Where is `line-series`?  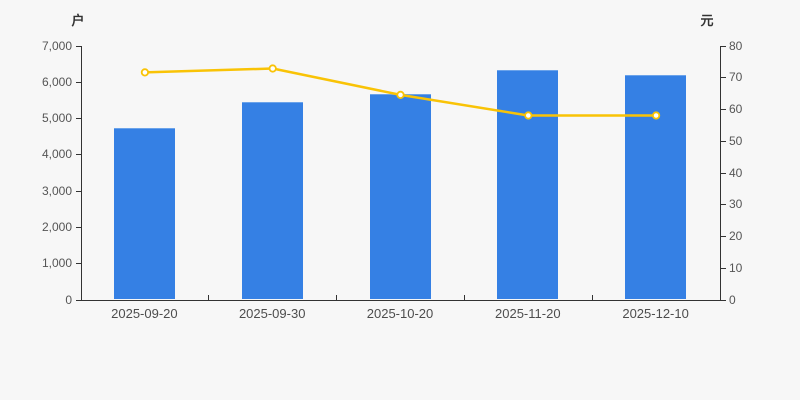
line-series is located at coordinates (400, 91).